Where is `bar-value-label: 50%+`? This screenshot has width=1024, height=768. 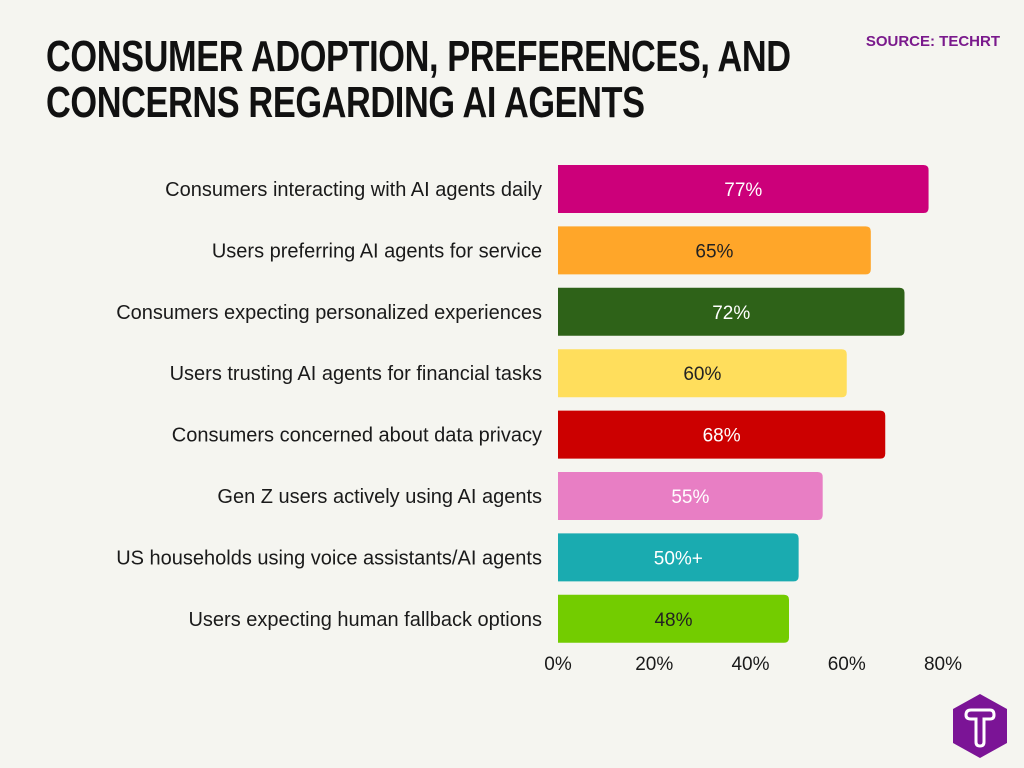
bar-value-label: 50%+ is located at coordinates (678, 558).